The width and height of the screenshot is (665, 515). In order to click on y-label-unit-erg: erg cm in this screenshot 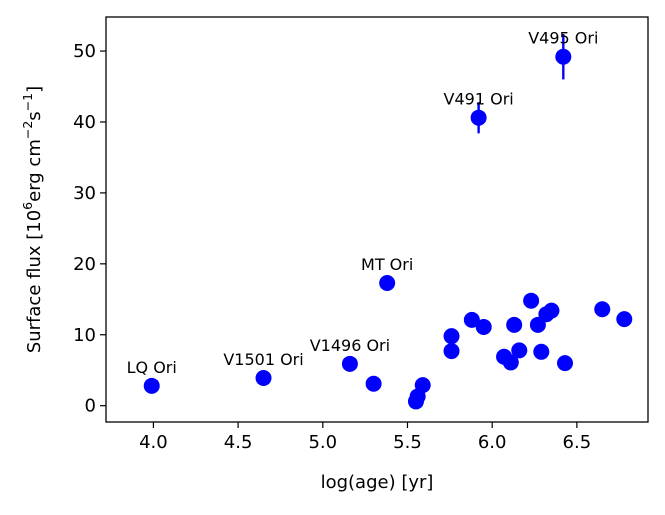, I will do `click(34, 170)`.